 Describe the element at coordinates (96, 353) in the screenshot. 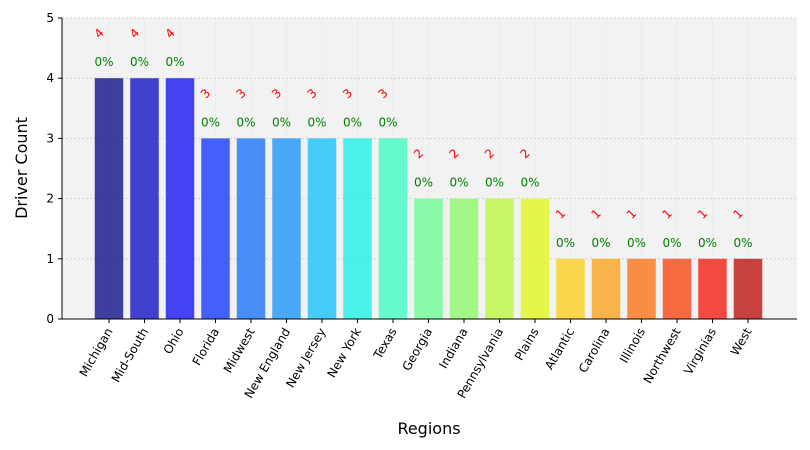

I see `x-tick-label: Michigan` at that location.